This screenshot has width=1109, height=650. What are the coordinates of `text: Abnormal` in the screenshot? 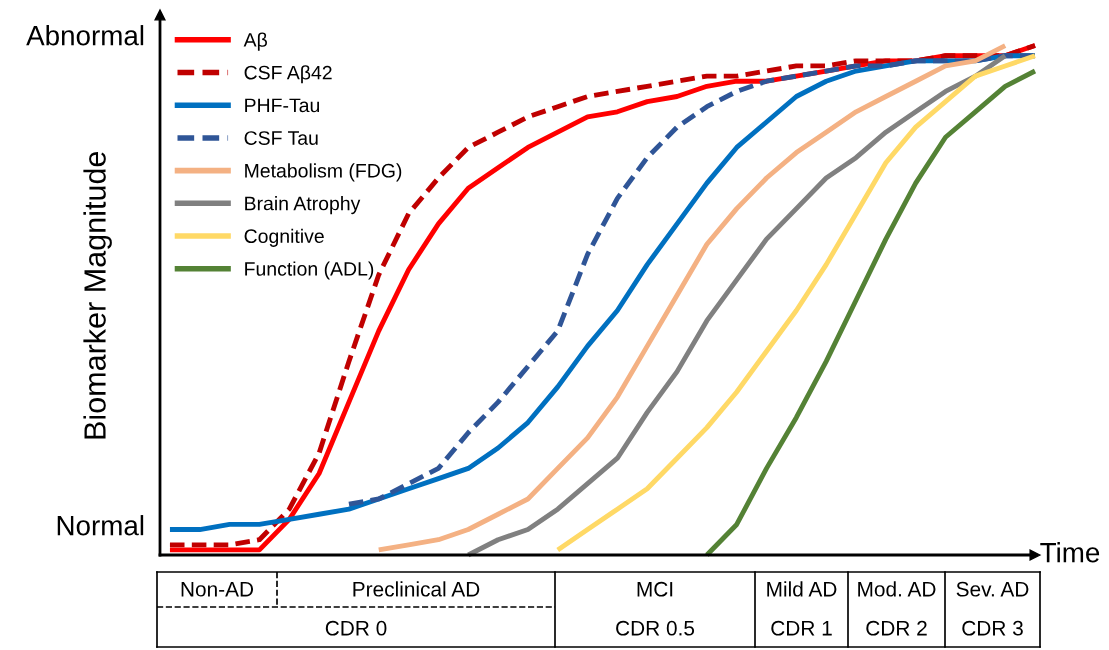 It's located at (85, 35).